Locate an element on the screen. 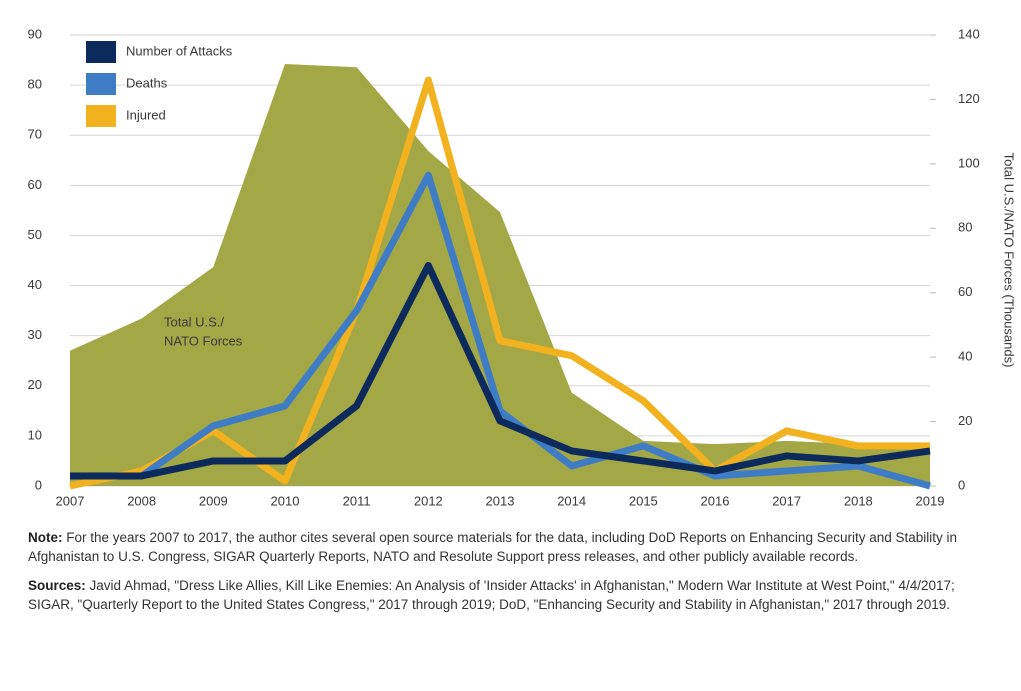 The width and height of the screenshot is (1021, 691). note-label: Note: is located at coordinates (45, 537).